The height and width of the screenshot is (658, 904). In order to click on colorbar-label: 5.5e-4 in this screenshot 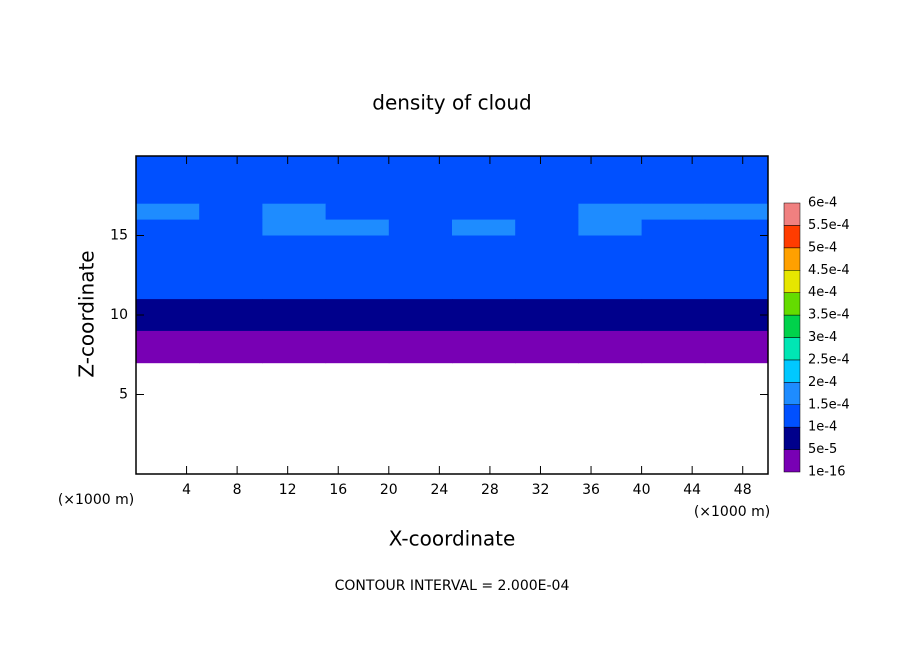, I will do `click(829, 225)`.